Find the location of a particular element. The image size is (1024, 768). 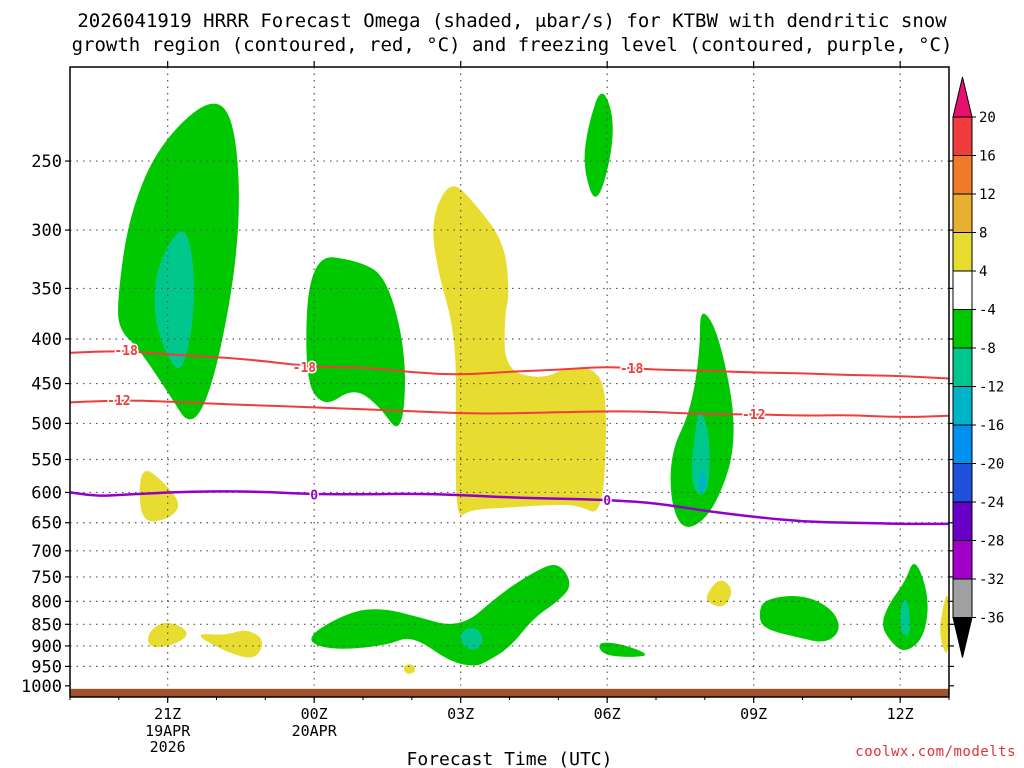

x-tick-label-03Z: 03Z is located at coordinates (460, 714).